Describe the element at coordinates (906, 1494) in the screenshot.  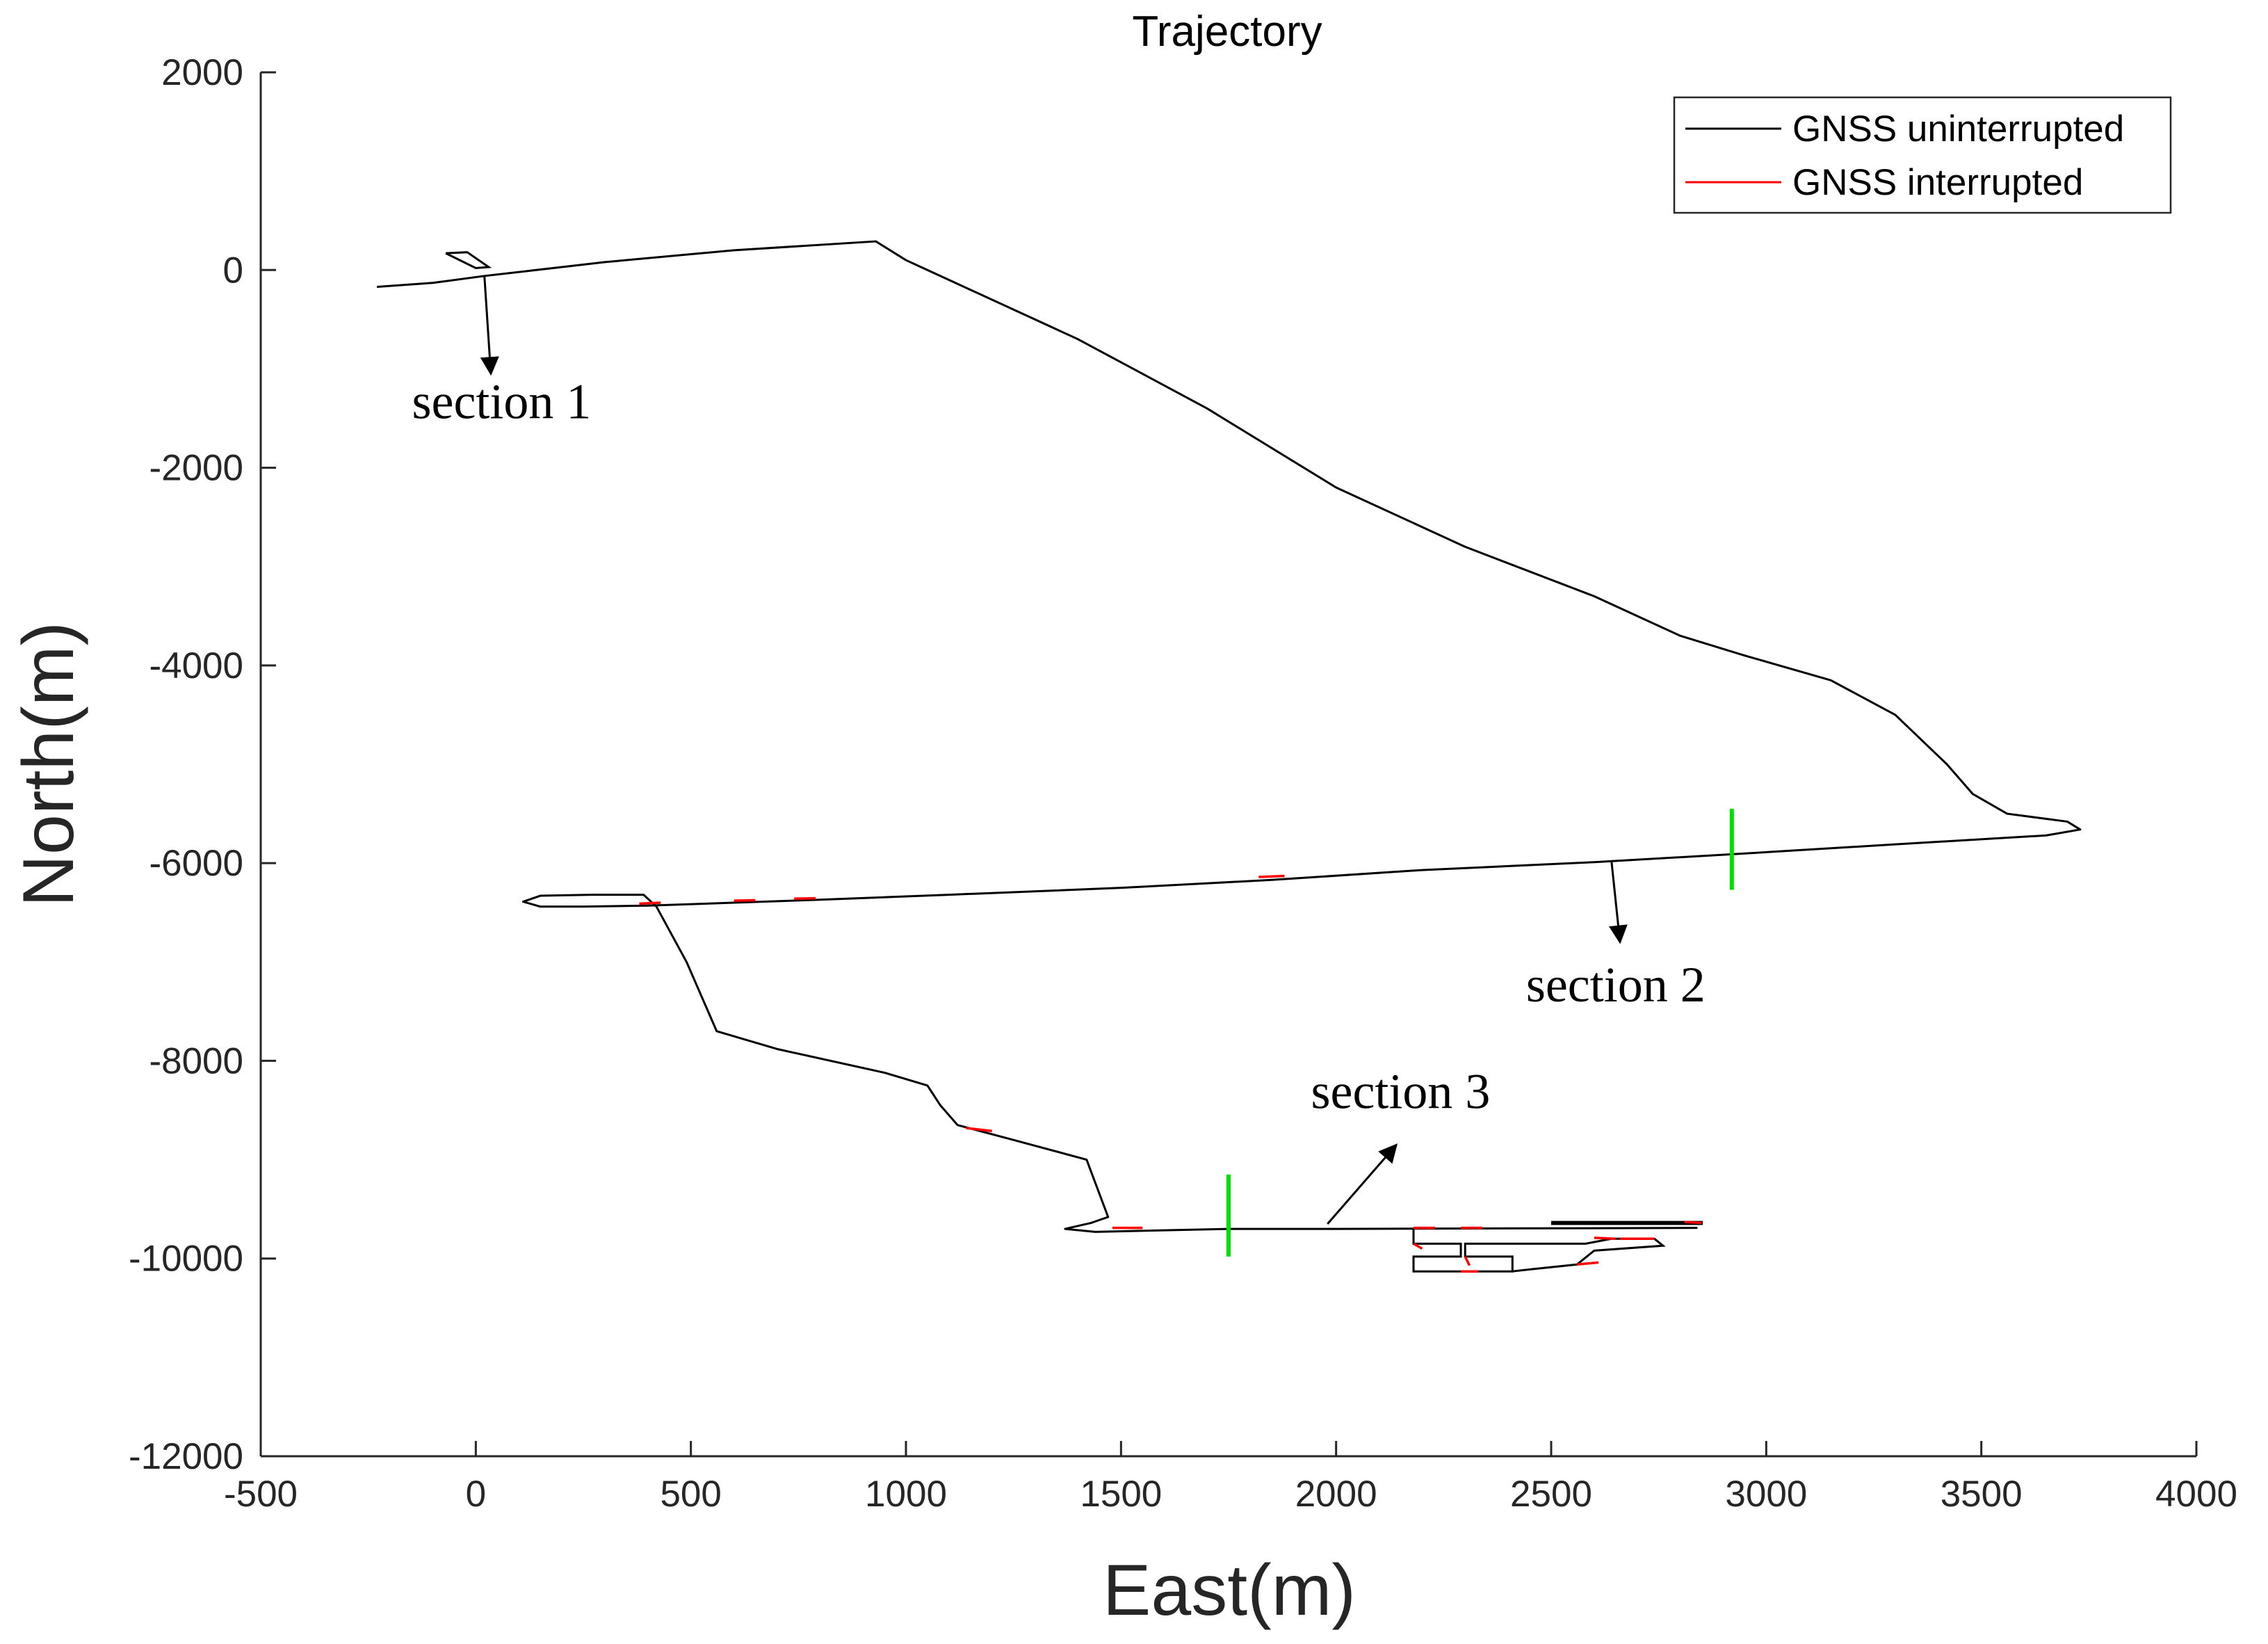
I see `x-tick-label: 1000` at that location.